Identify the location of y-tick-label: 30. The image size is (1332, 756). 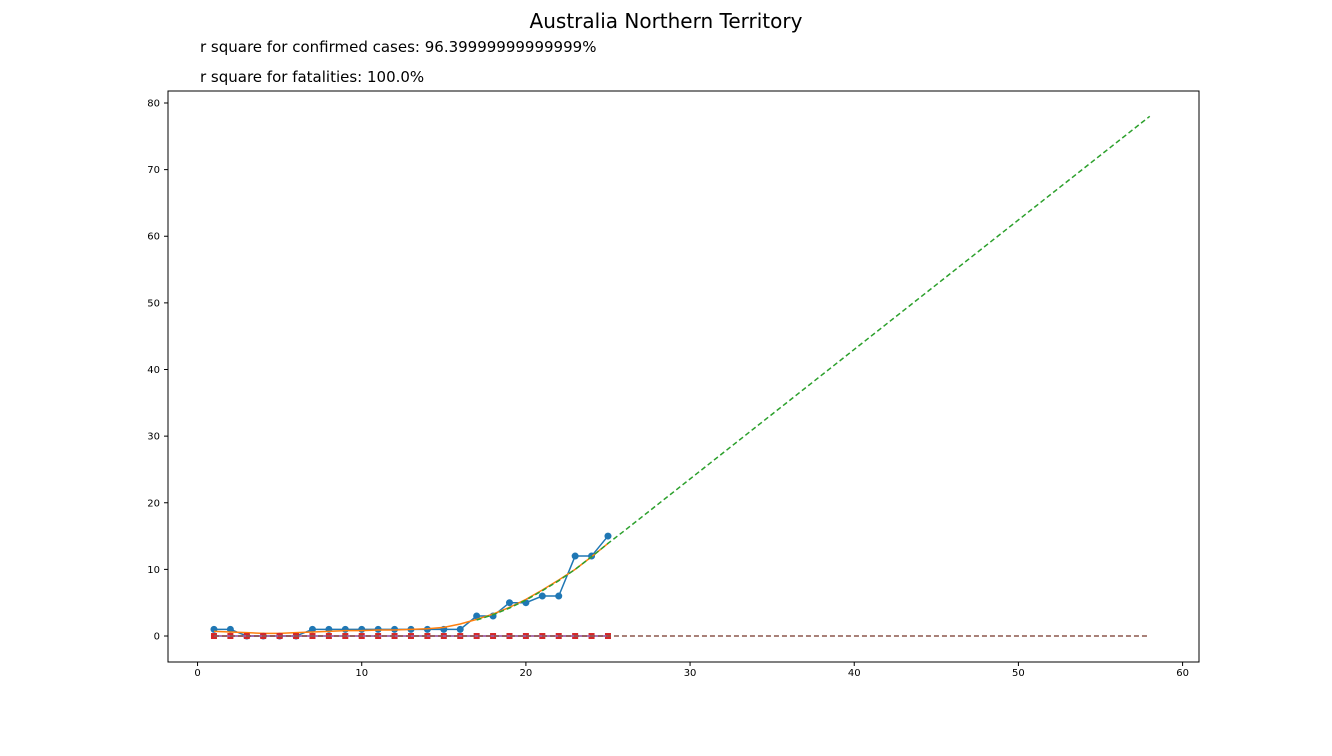
(153, 437).